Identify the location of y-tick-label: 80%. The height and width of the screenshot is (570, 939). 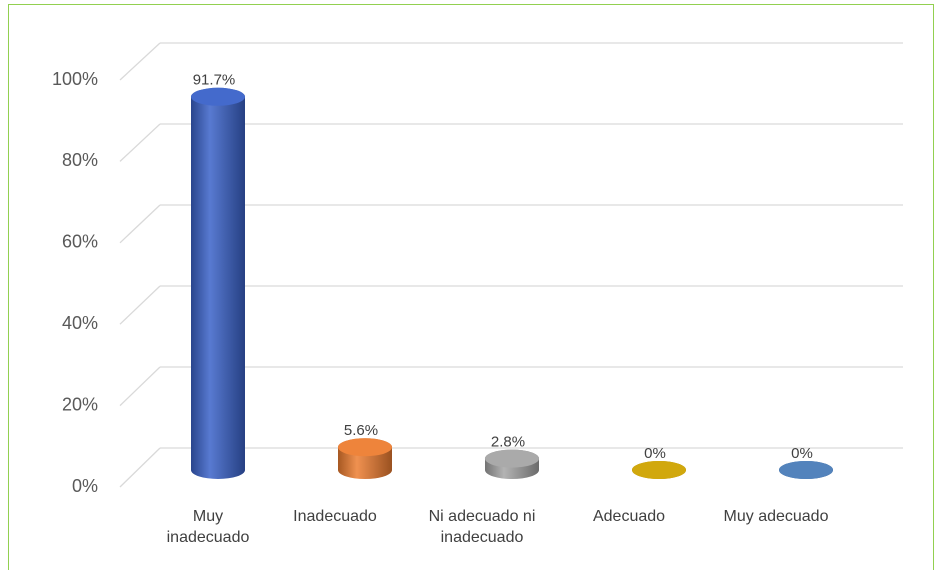
(80, 160).